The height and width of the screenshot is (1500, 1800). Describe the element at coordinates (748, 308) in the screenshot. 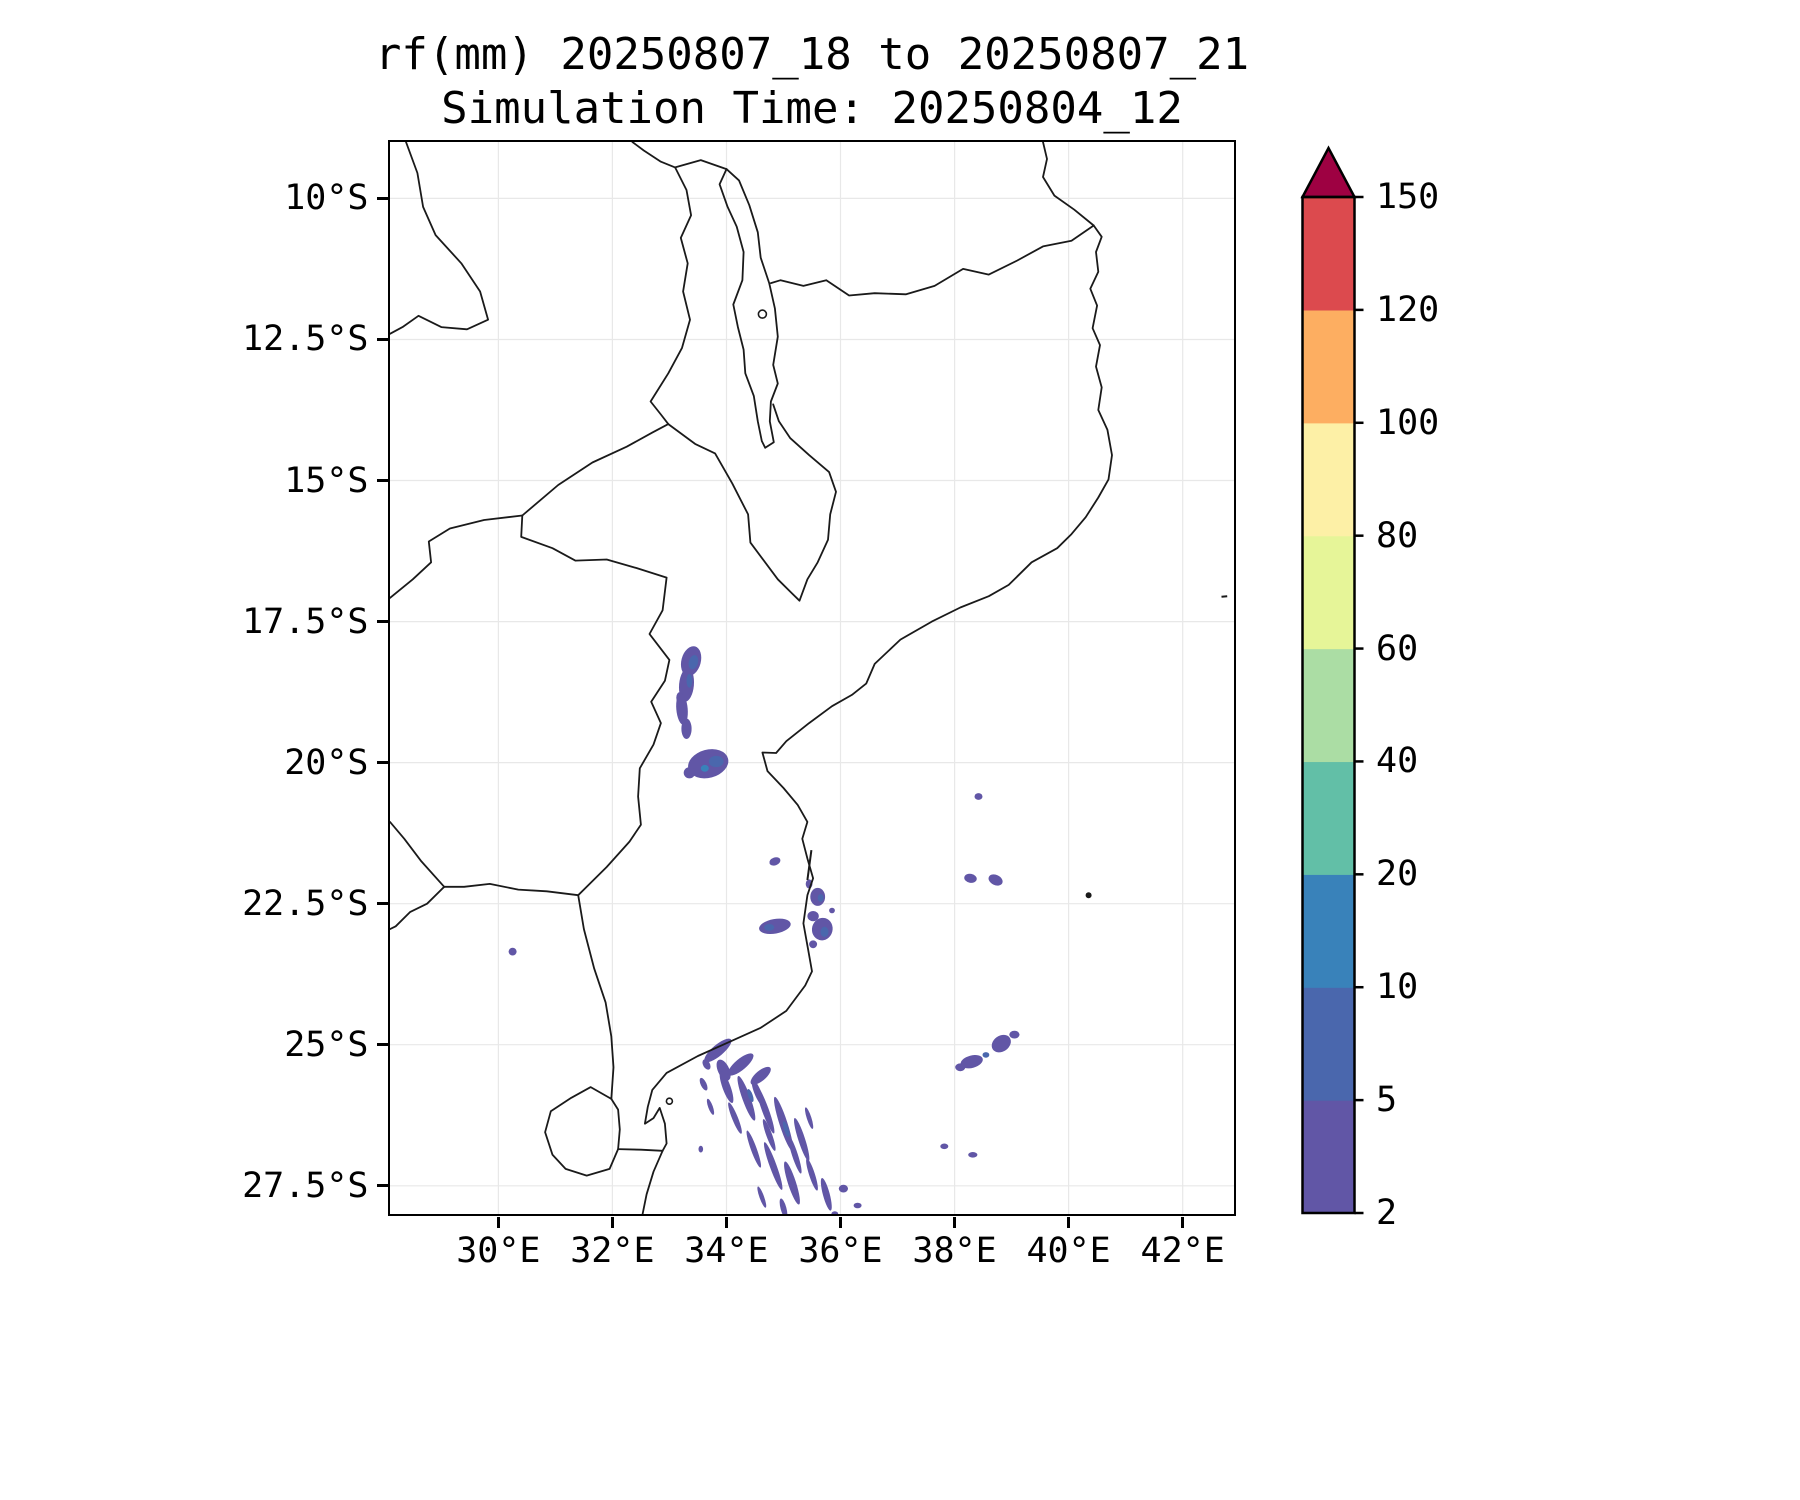

I see `border-lake-malawi` at that location.